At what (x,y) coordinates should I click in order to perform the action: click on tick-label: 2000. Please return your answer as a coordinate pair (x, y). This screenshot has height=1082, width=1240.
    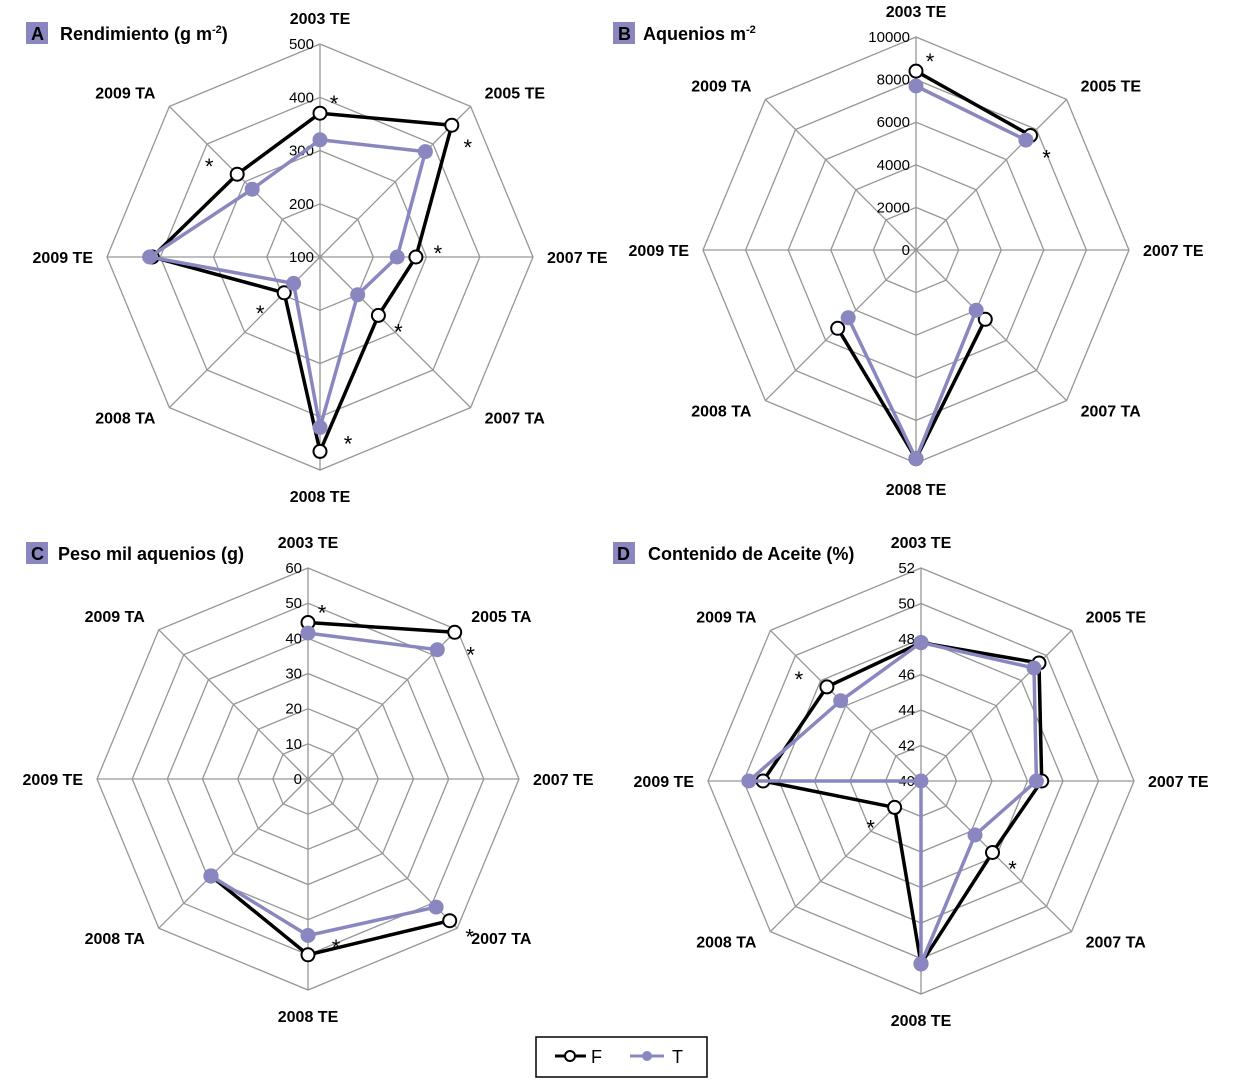
    Looking at the image, I should click on (893, 207).